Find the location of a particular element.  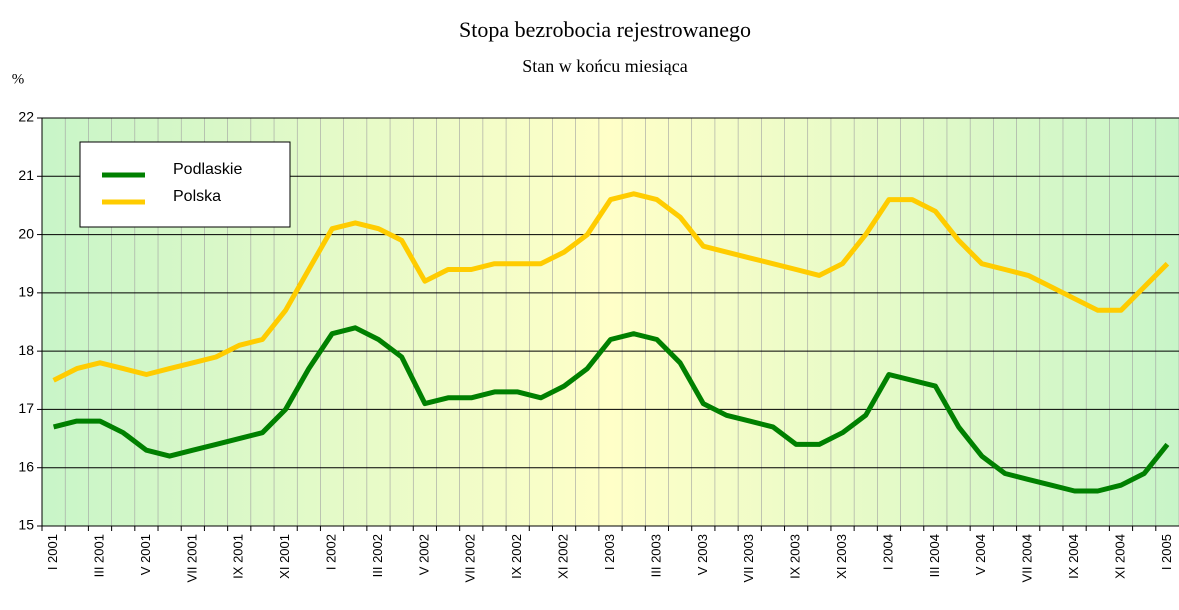

x-tick-label: IX 2004 is located at coordinates (1073, 556).